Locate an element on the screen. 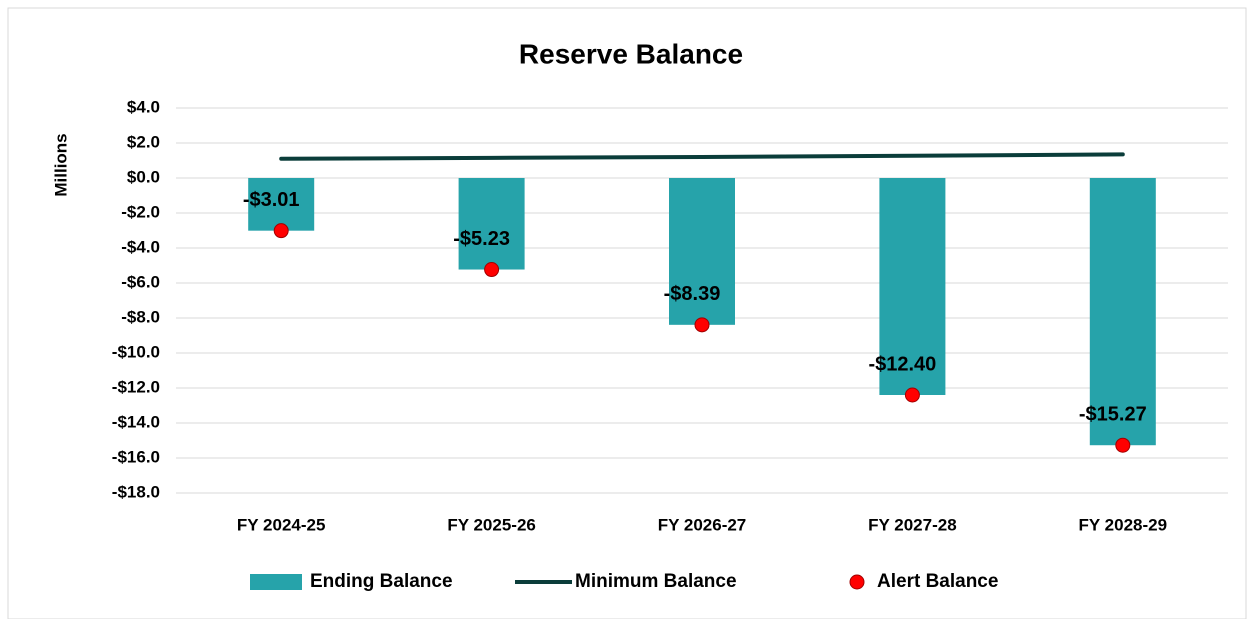  data-label: -$8.39 is located at coordinates (692, 294).